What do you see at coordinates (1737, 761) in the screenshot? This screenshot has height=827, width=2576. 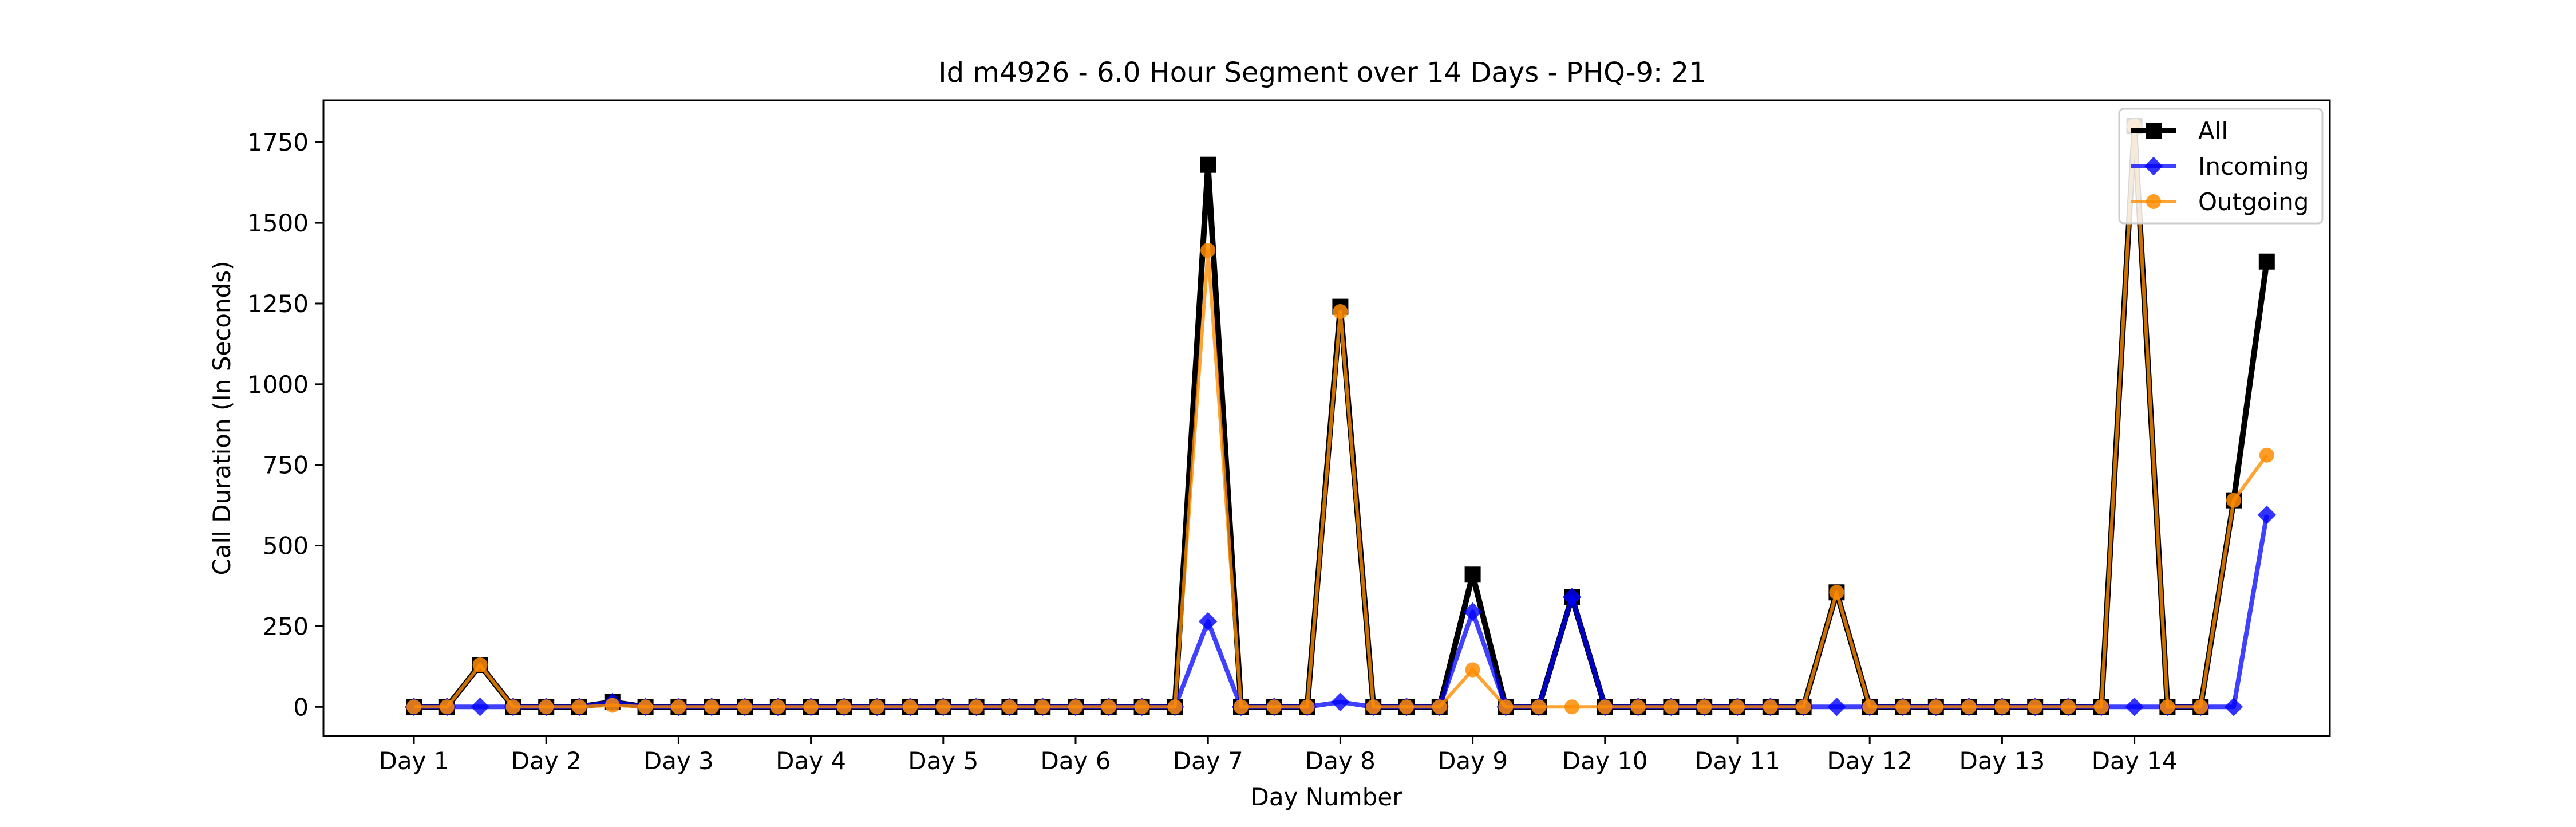 I see `x-tick-label: Day 11` at bounding box center [1737, 761].